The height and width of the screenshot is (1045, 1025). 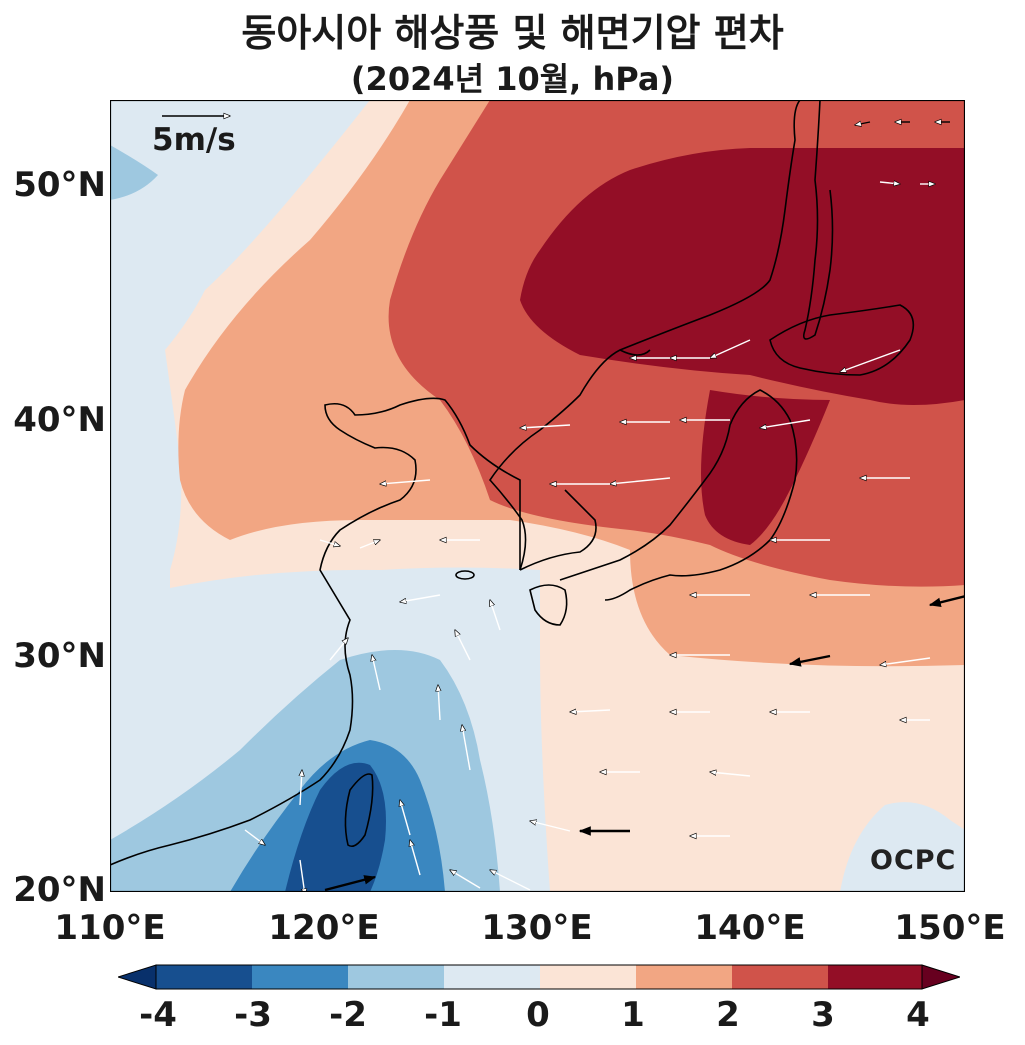 What do you see at coordinates (443, 1015) in the screenshot?
I see `colorbar-tick-label: -1` at bounding box center [443, 1015].